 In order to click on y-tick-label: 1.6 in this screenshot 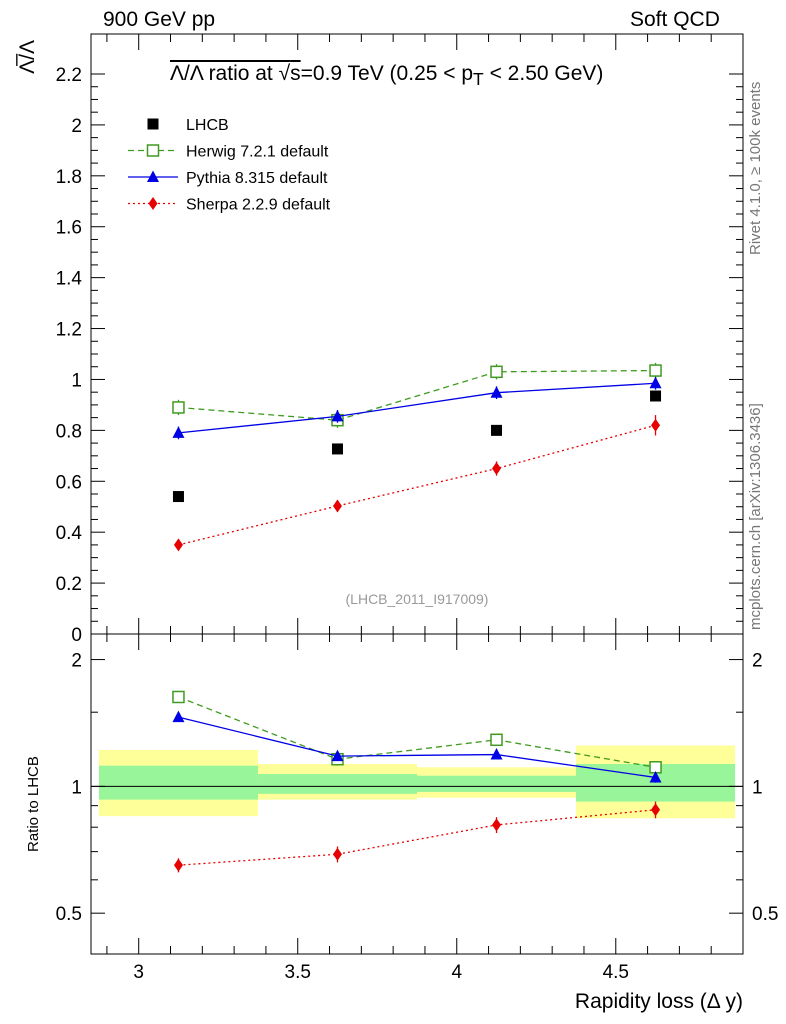, I will do `click(69, 228)`.